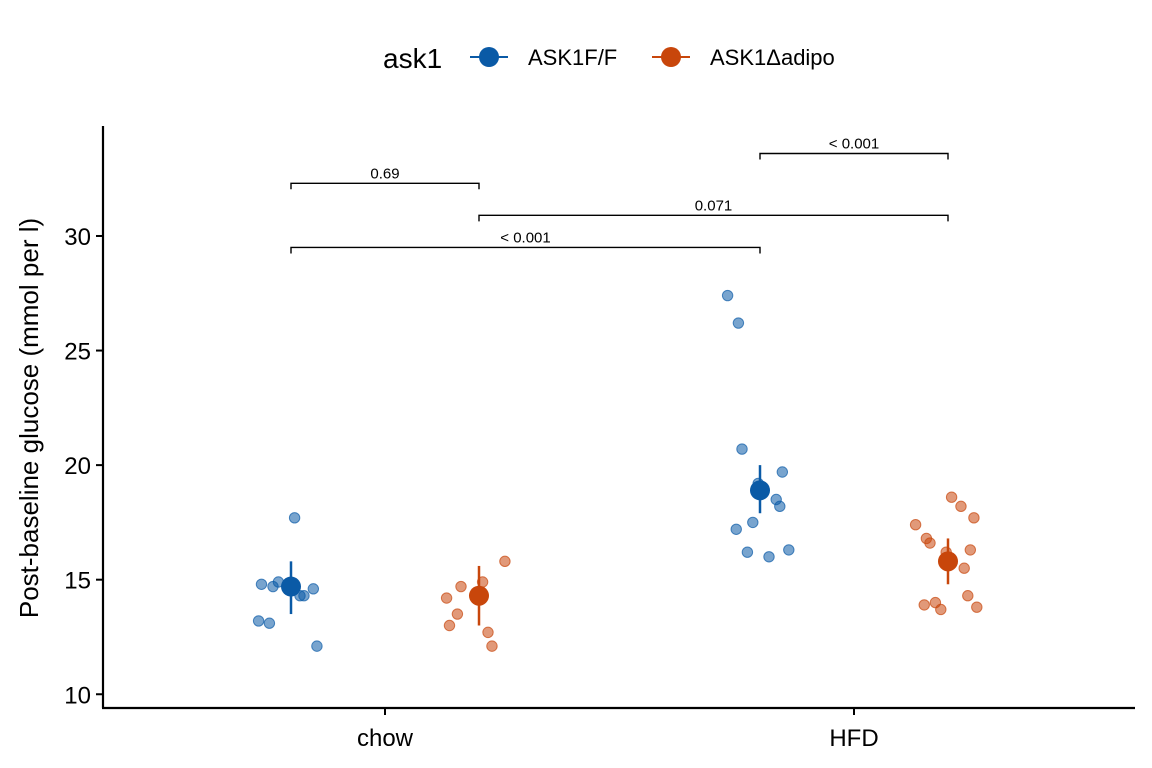 Image resolution: width=1152 pixels, height=768 pixels. I want to click on x-axis-ticks: chow HFD, so click(618, 730).